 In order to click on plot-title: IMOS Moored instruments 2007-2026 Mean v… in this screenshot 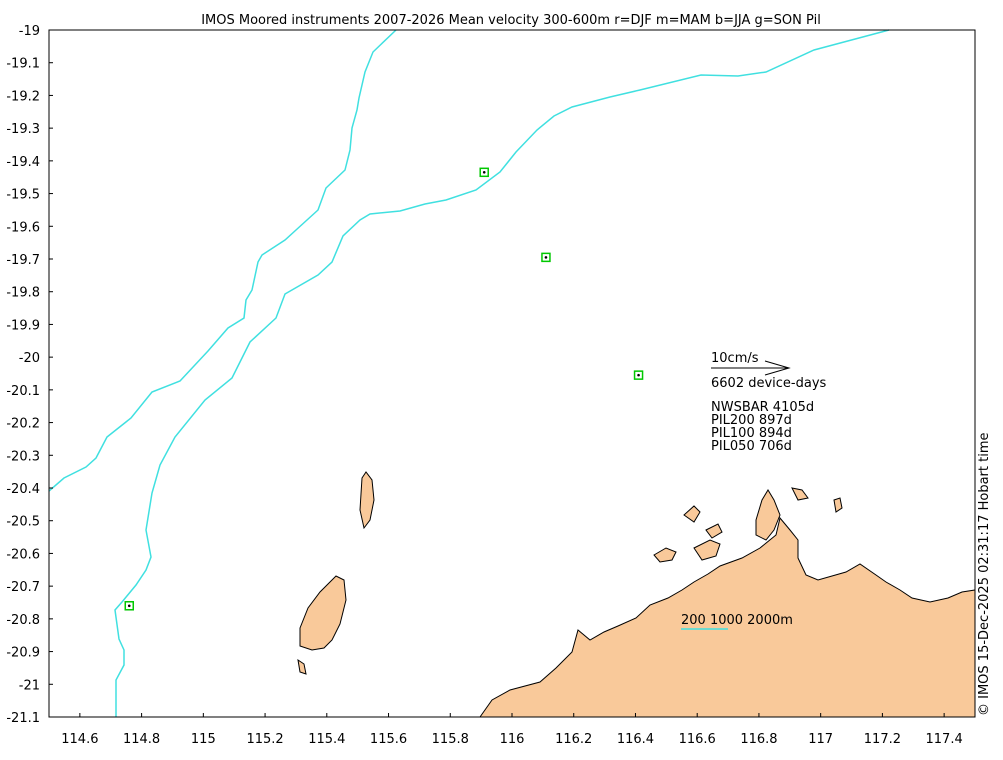, I will do `click(511, 20)`.